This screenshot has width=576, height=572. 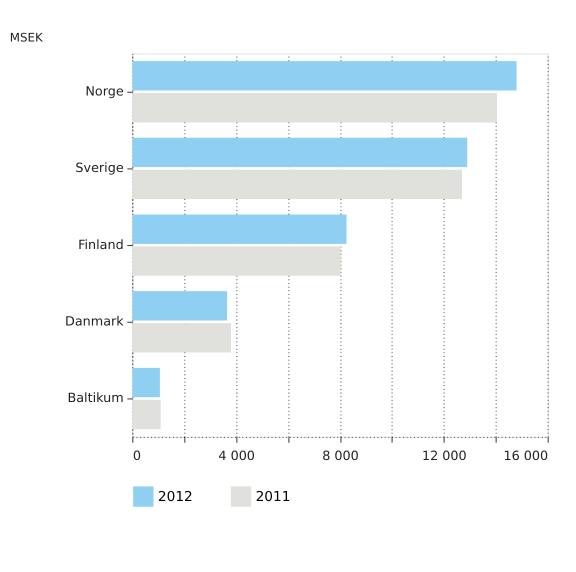 What do you see at coordinates (525, 456) in the screenshot?
I see `x-tick-label: 16 000` at bounding box center [525, 456].